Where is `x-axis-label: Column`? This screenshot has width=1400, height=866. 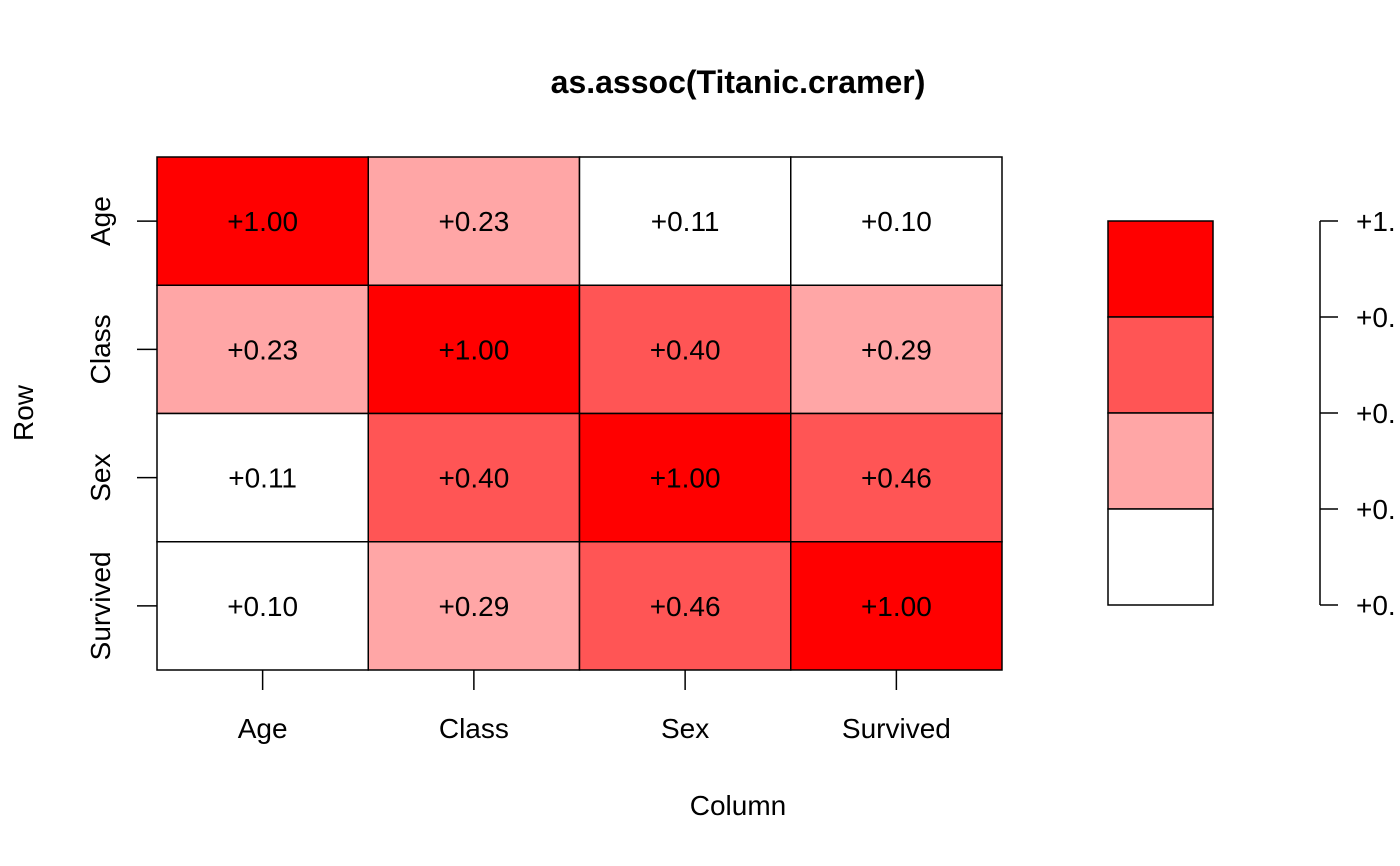
x-axis-label: Column is located at coordinates (738, 805).